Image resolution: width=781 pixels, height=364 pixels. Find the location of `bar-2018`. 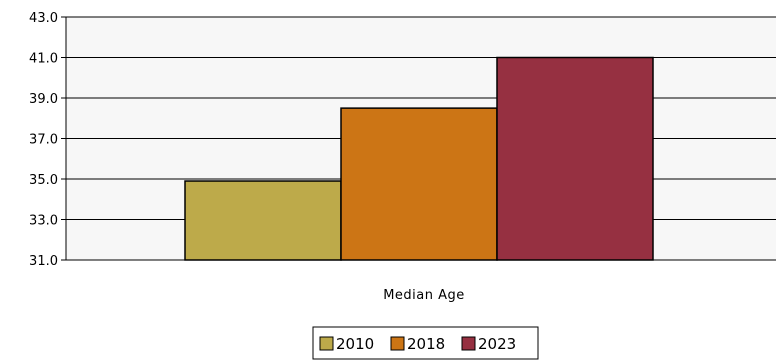

bar-2018 is located at coordinates (419, 184).